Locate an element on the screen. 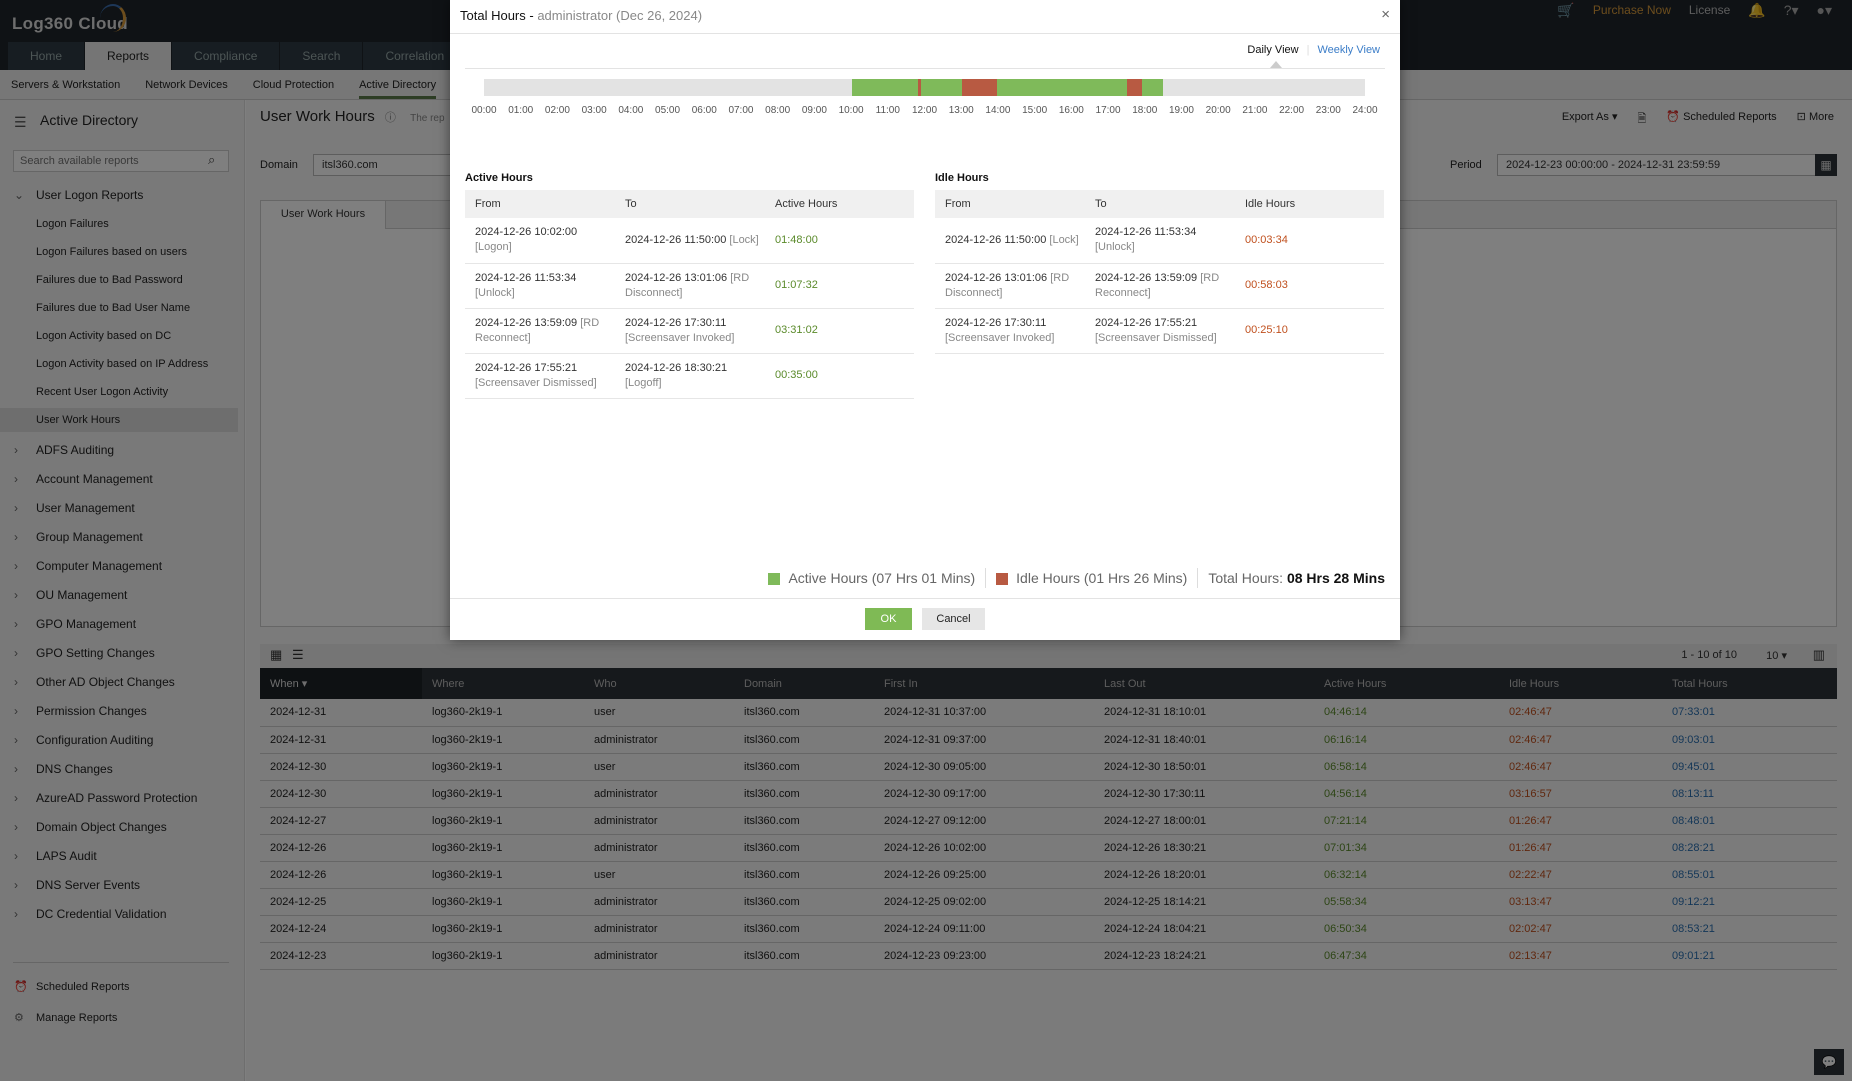 Image resolution: width=1852 pixels, height=1081 pixels. tick-label: 22:00 is located at coordinates (1292, 110).